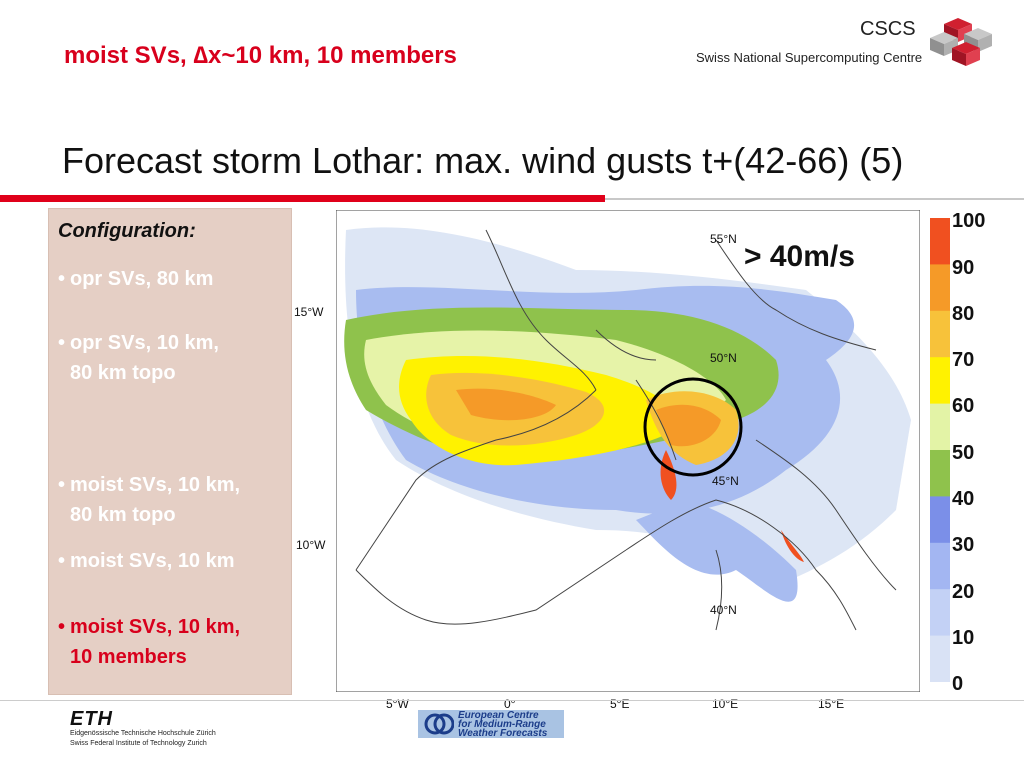  I want to click on colorbar-label: 50, so click(963, 453).